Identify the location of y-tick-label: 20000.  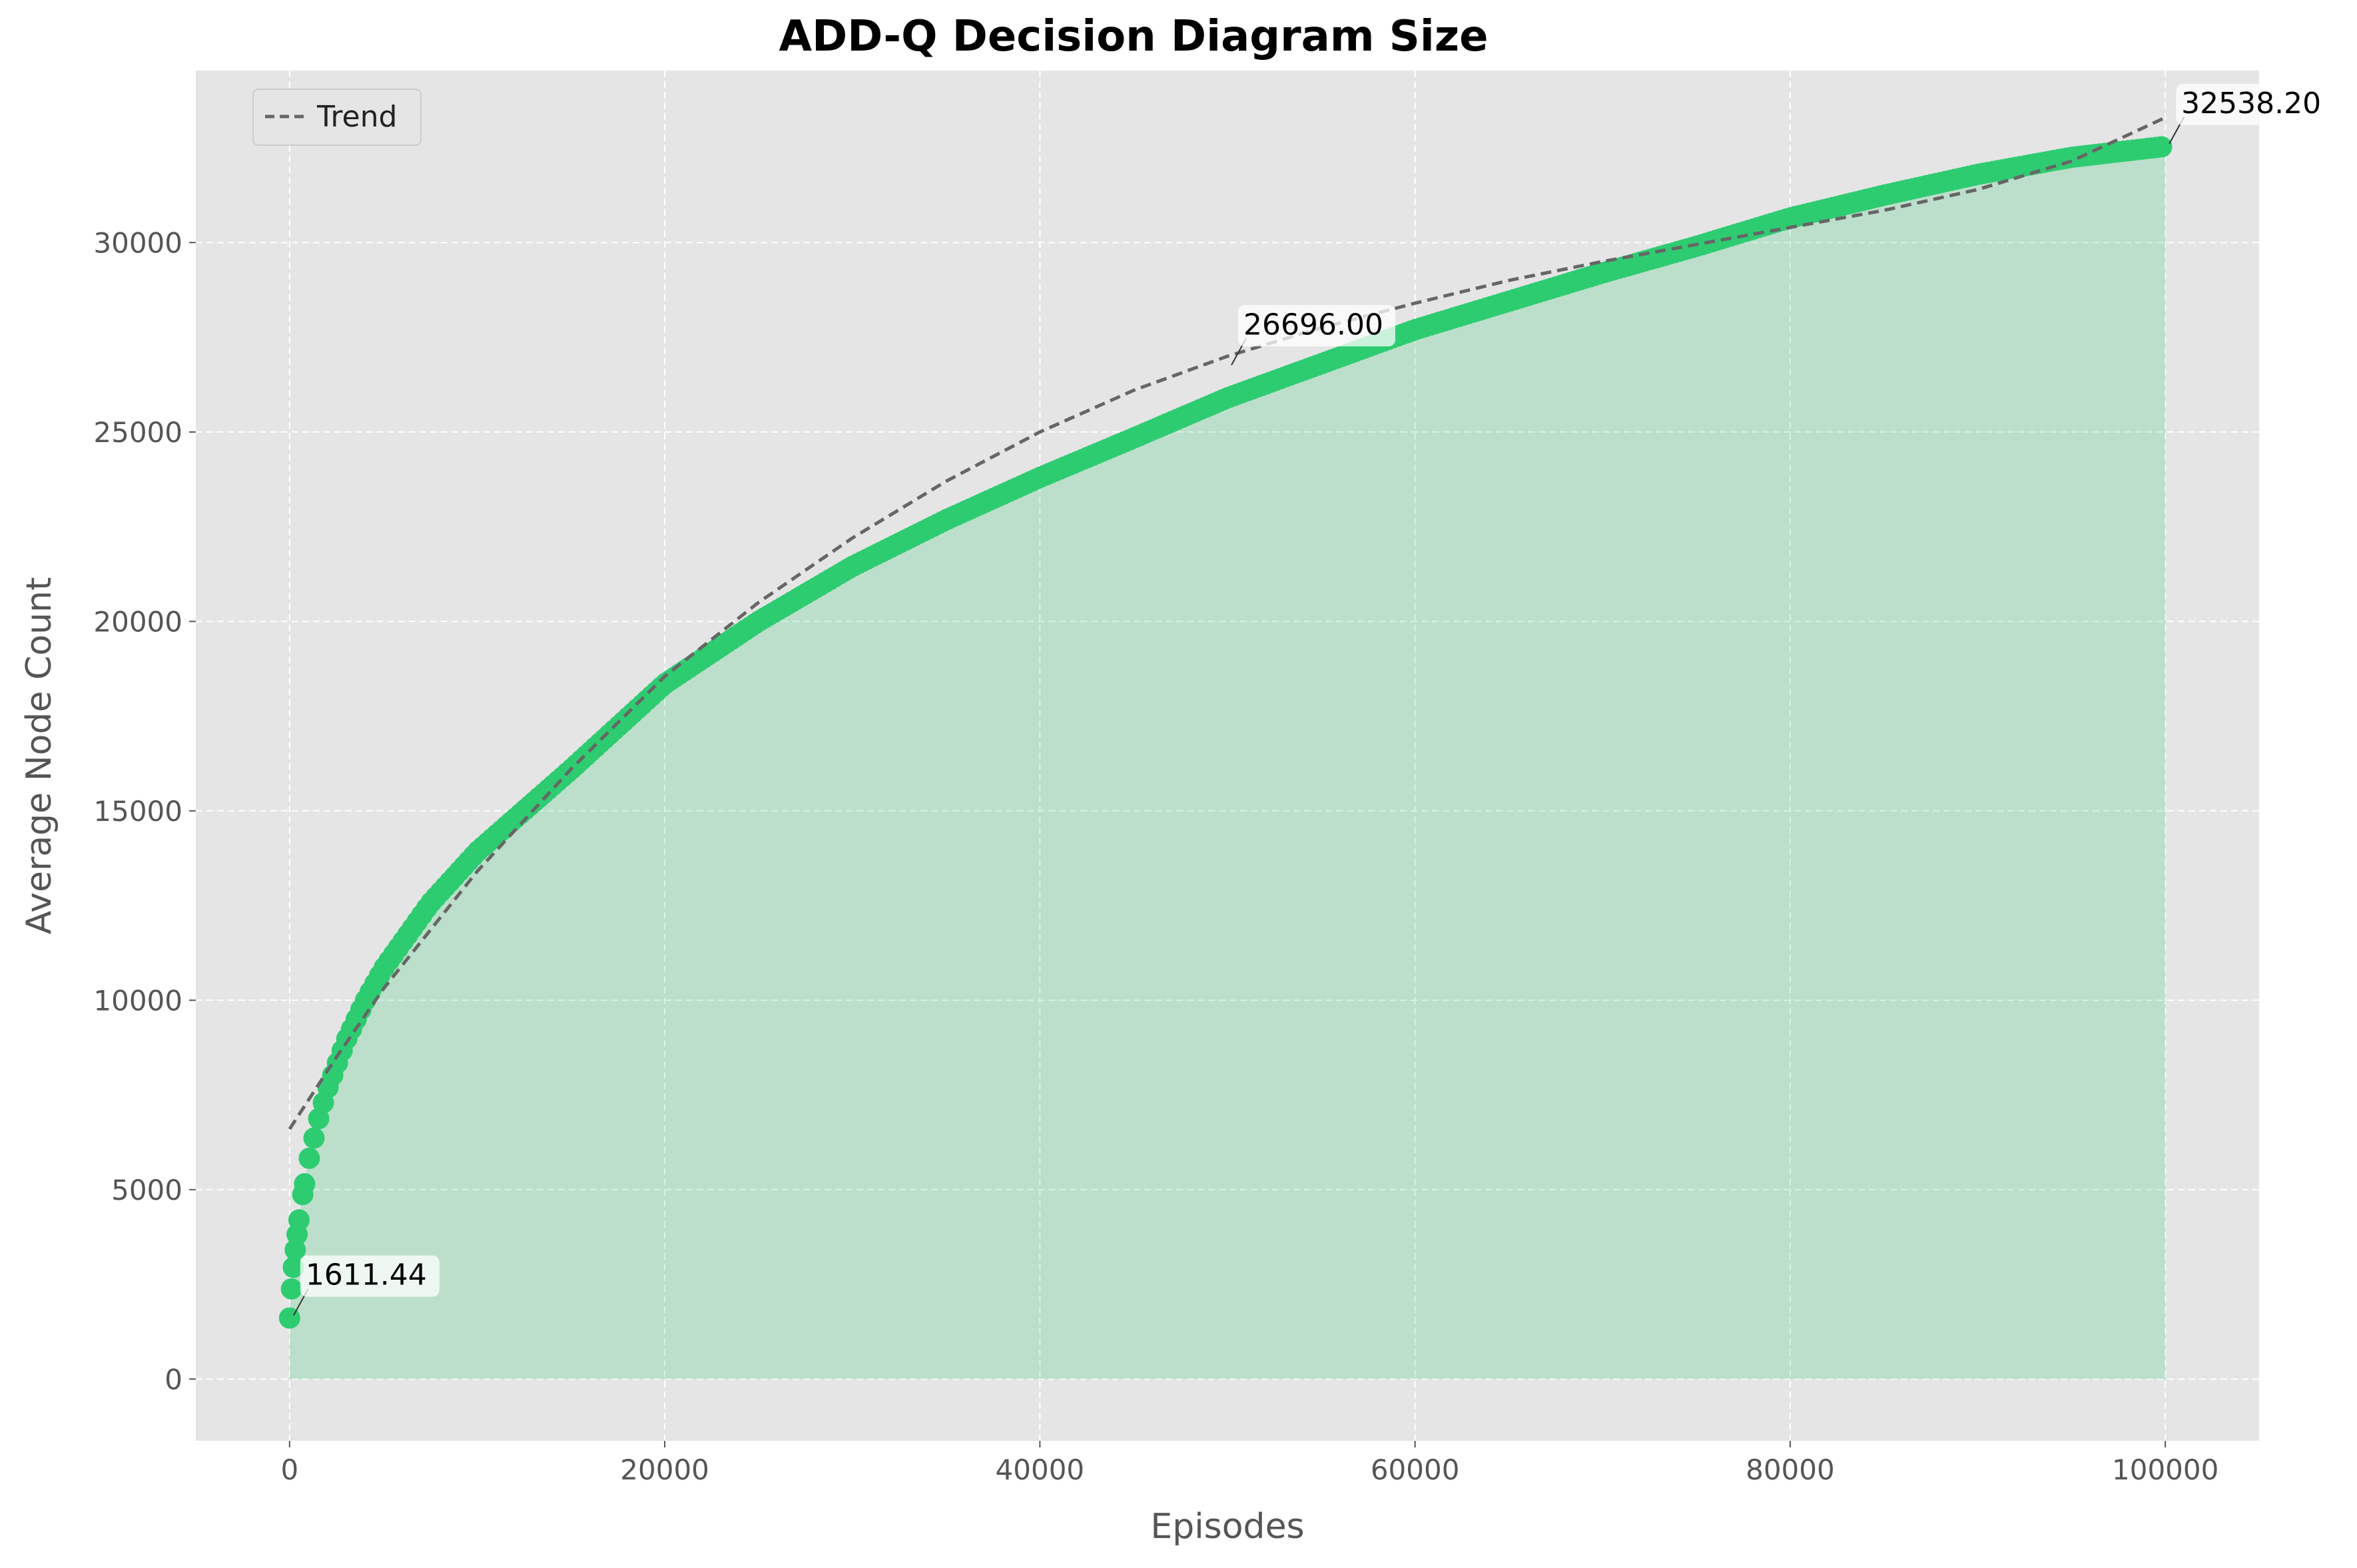
(137, 621).